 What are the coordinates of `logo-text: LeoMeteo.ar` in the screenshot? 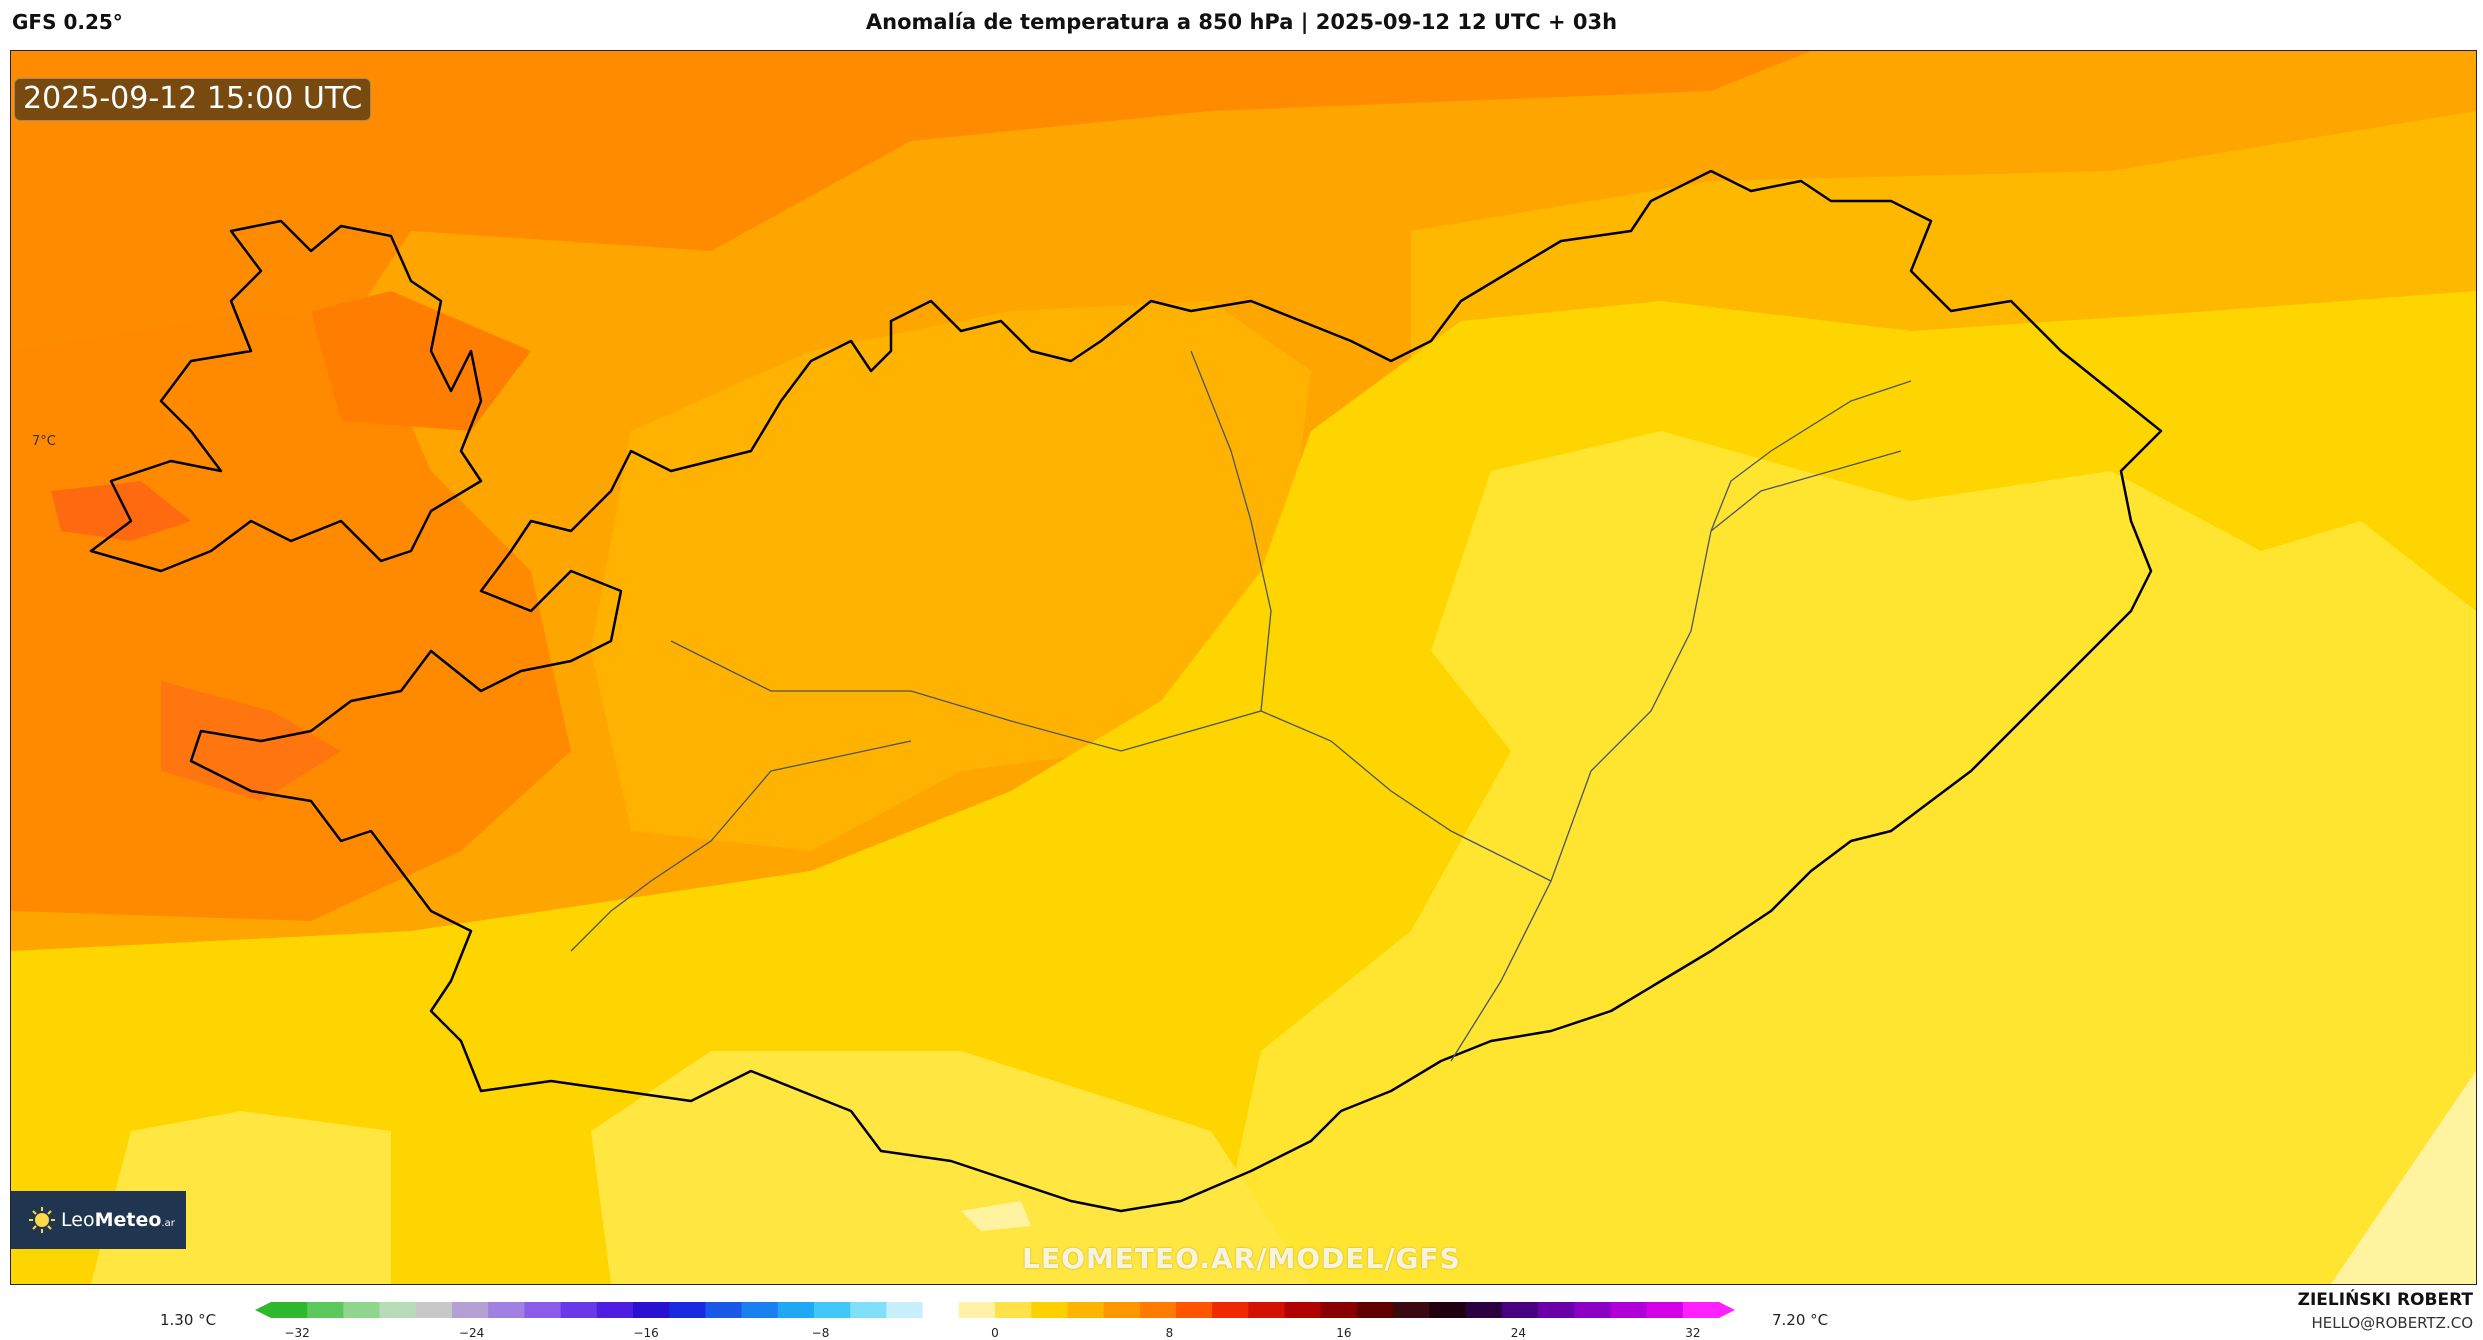 It's located at (118, 1220).